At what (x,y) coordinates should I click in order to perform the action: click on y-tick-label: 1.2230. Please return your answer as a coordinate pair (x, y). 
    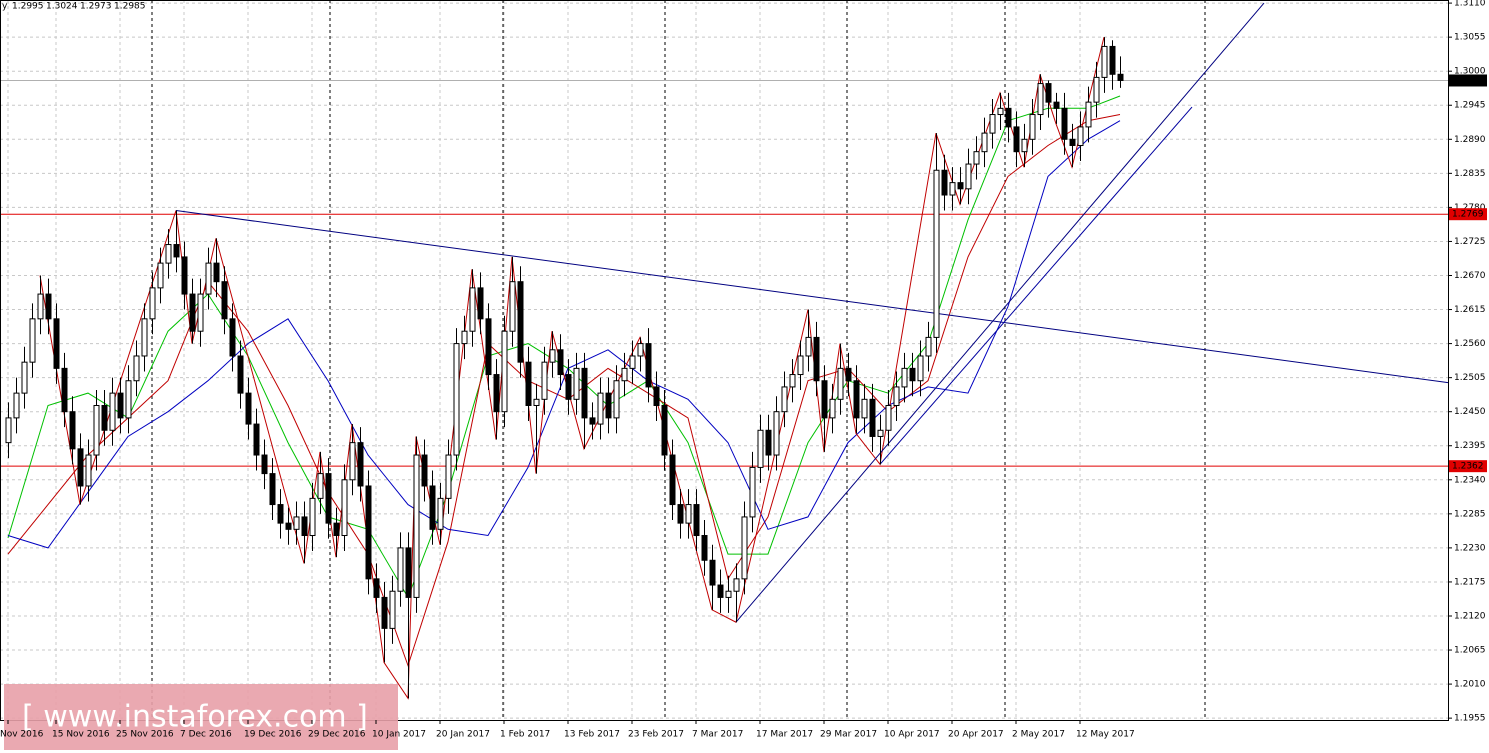
    Looking at the image, I should click on (1470, 548).